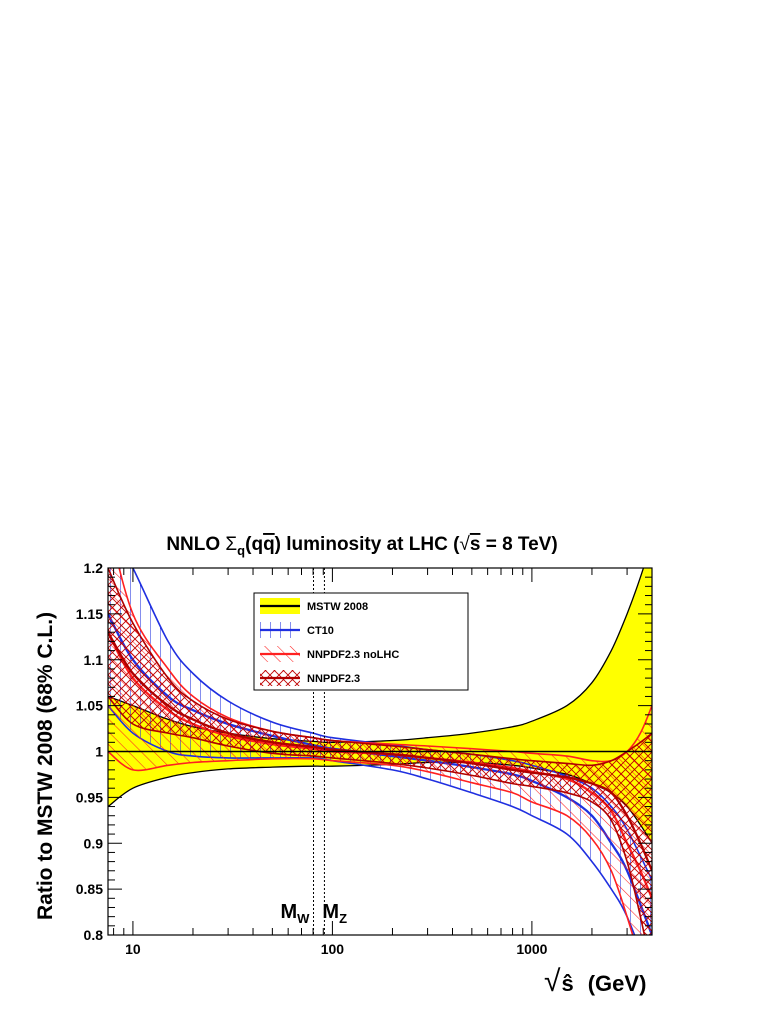 The width and height of the screenshot is (781, 1010). Describe the element at coordinates (371, 842) in the screenshot. I see `lower-edge-nnpdf2-3-nolhc` at that location.